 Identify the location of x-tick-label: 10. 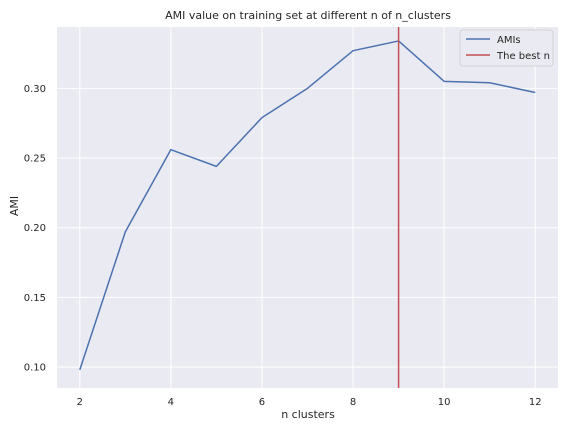
(444, 402).